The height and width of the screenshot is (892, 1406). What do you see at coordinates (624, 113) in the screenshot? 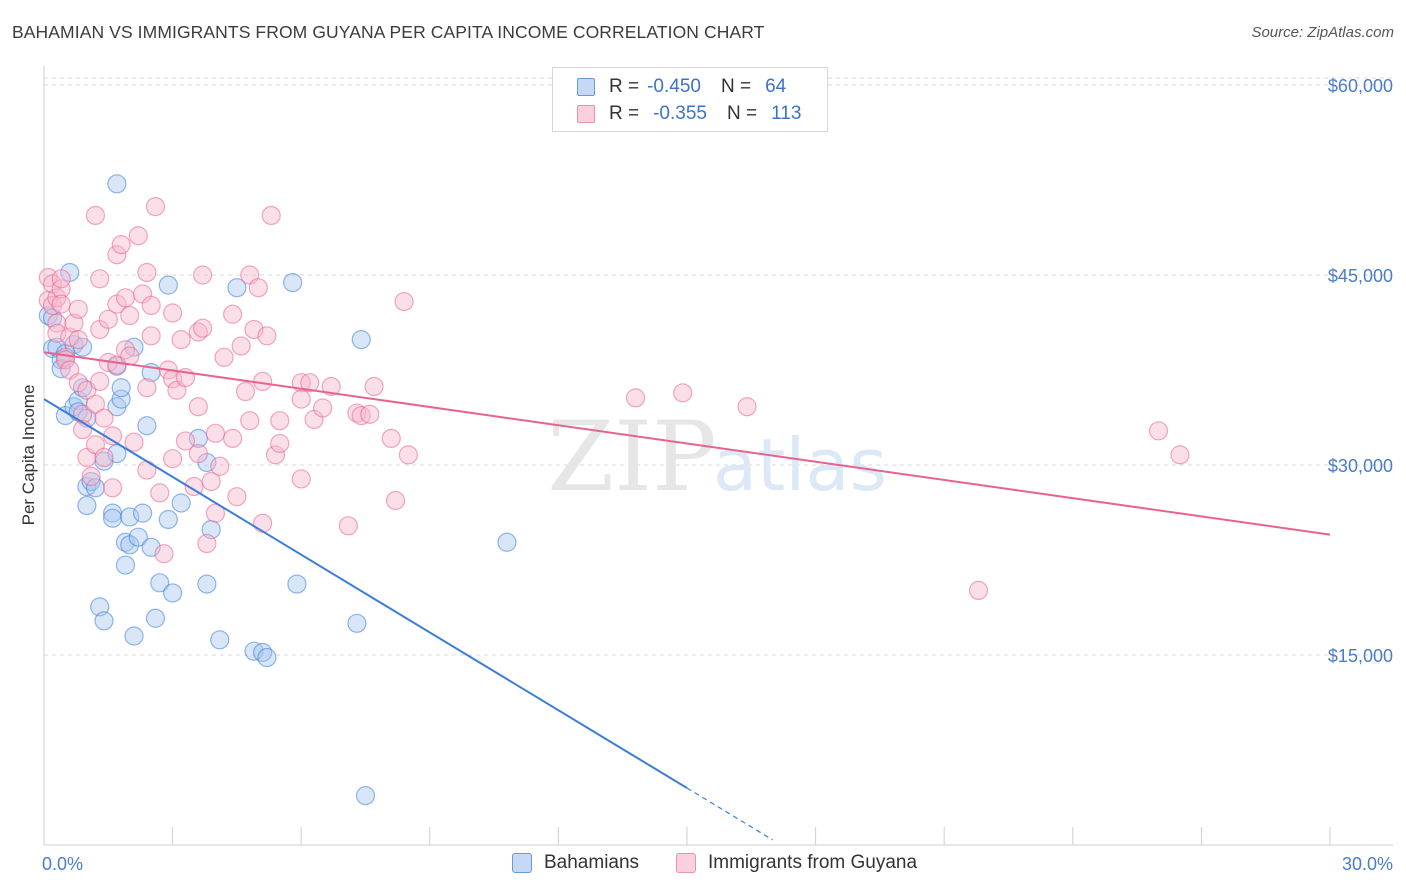
I see `legend-r-label: R =` at bounding box center [624, 113].